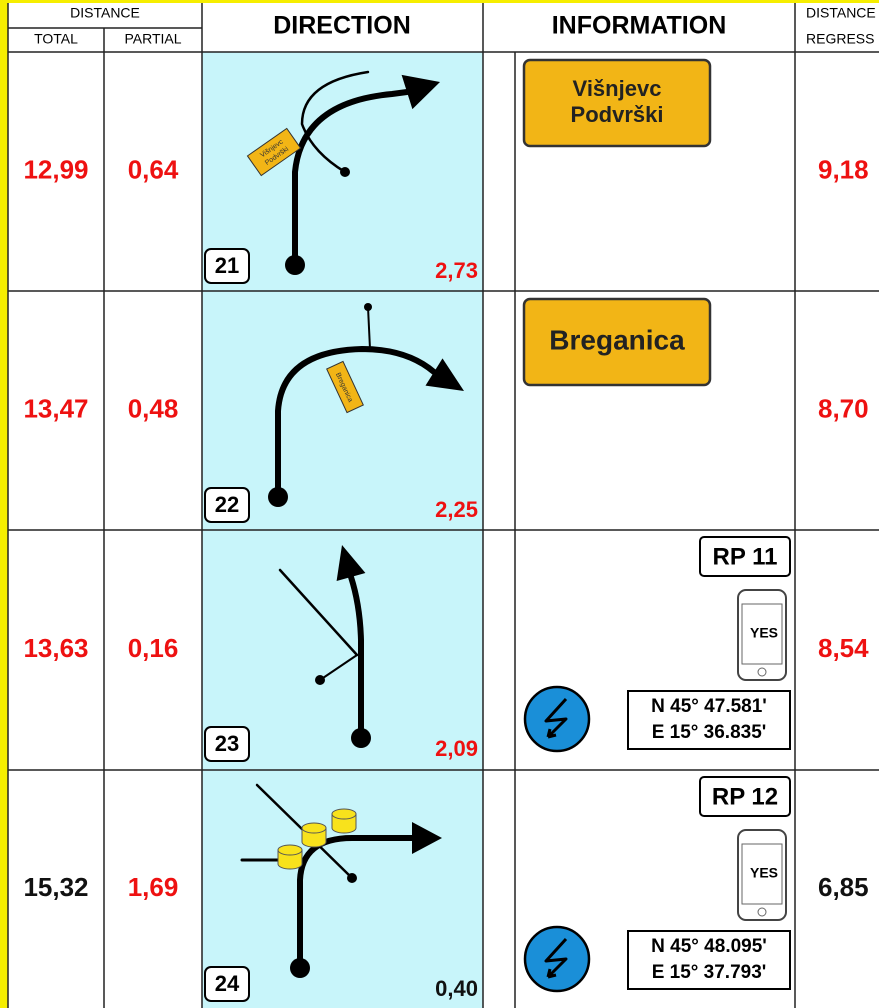  What do you see at coordinates (55, 169) in the screenshot?
I see `total: 12,99` at bounding box center [55, 169].